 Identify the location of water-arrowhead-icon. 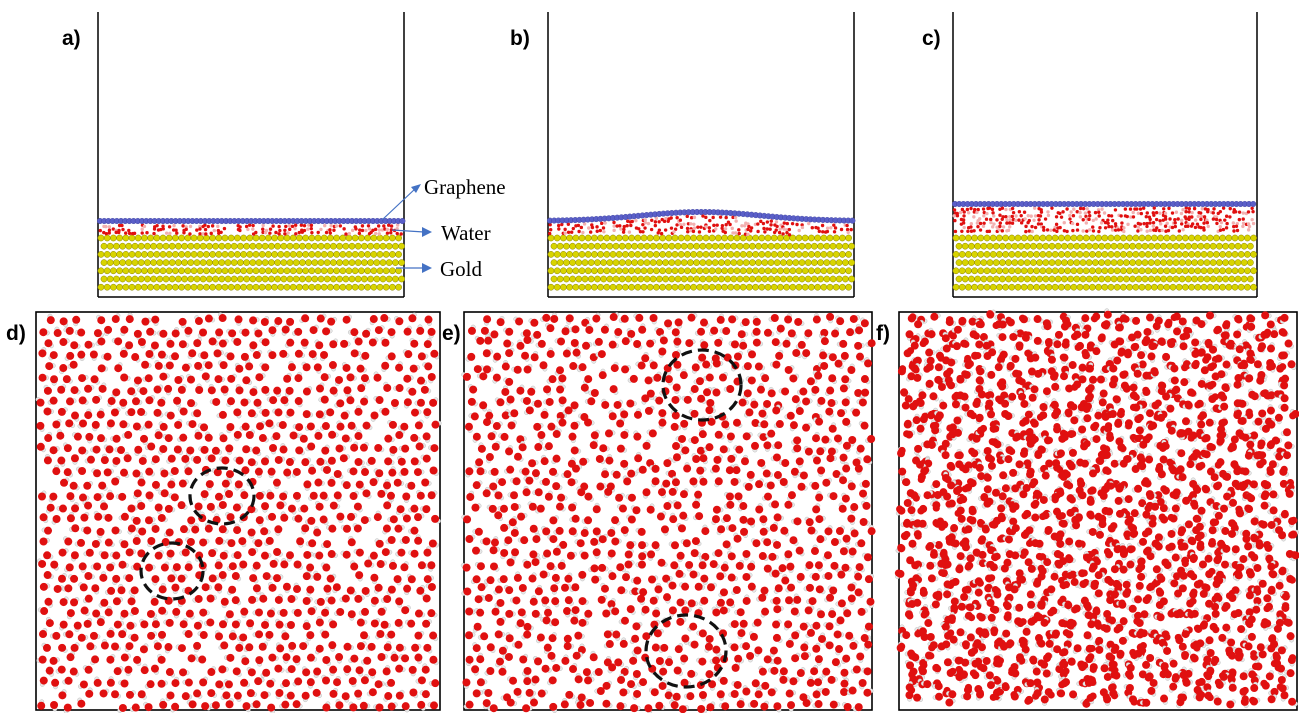
(427, 232).